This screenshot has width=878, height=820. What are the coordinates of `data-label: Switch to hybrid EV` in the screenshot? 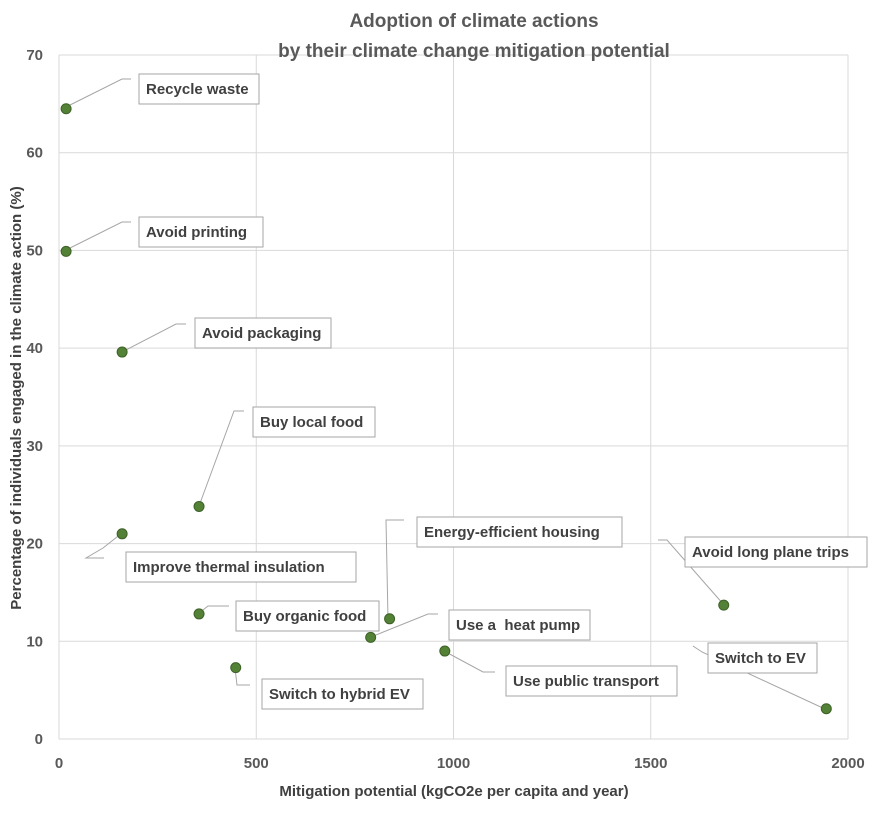 It's located at (339, 694).